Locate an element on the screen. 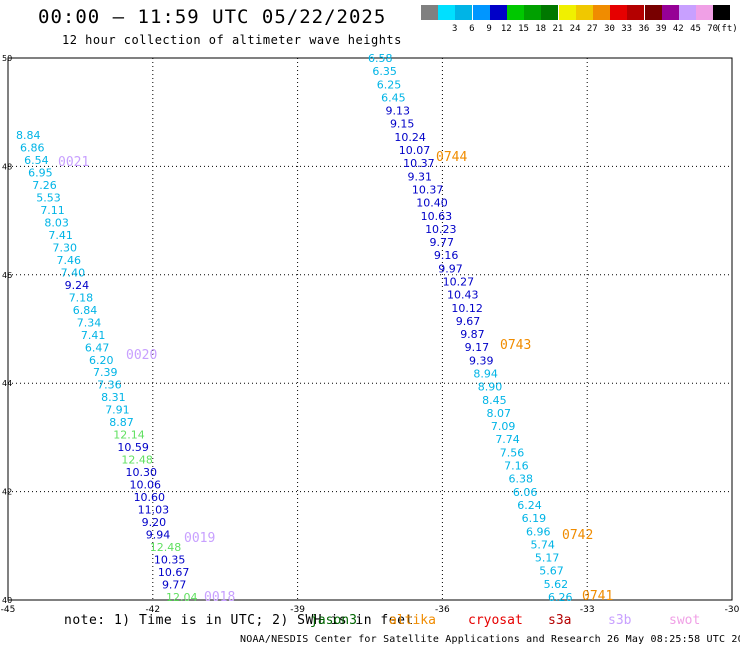  wave-height-reading: 10.35 is located at coordinates (170, 560).